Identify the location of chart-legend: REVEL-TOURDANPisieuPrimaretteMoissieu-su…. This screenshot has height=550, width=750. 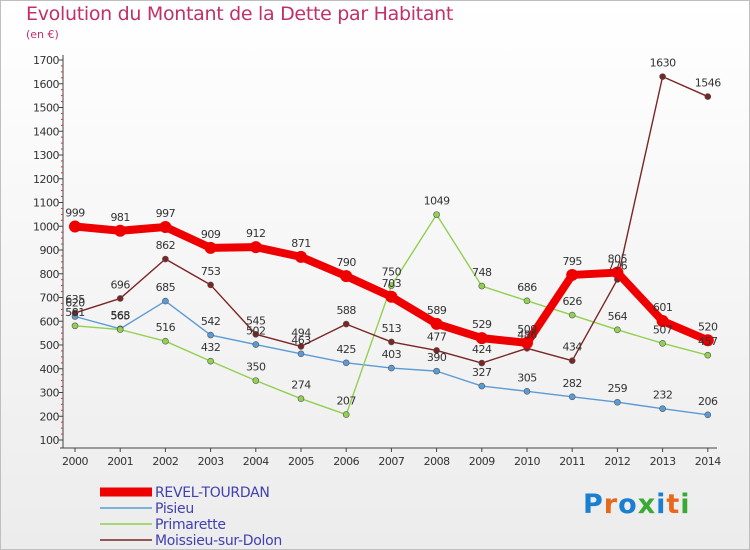
(191, 517).